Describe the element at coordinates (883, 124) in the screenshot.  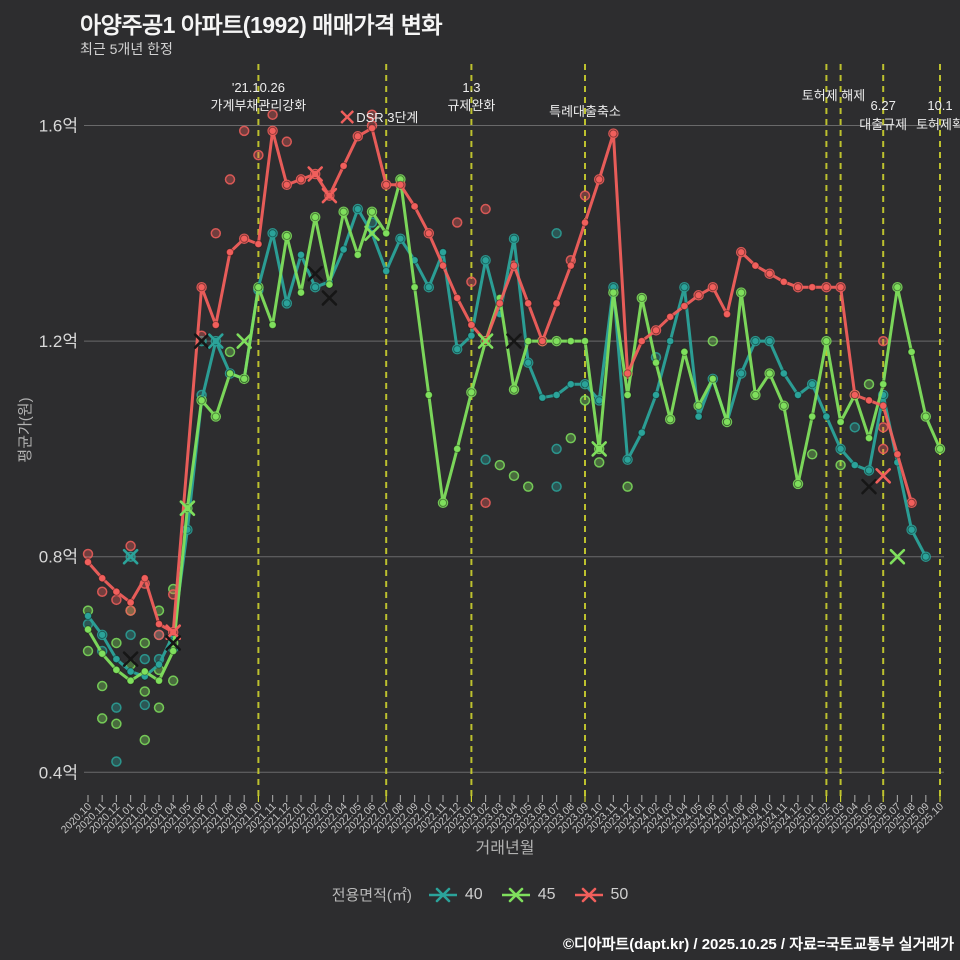
I see `event-label: 대출규제` at that location.